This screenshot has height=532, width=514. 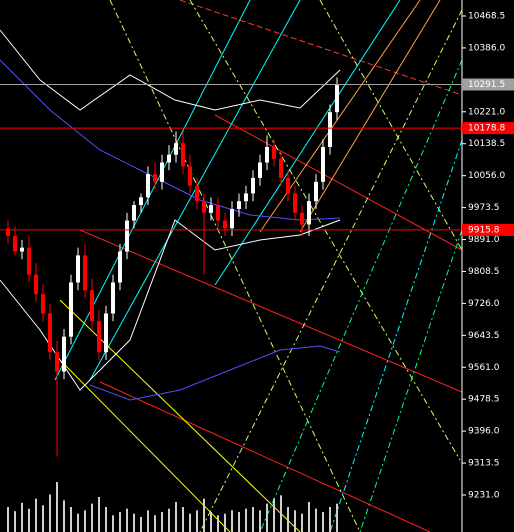 What do you see at coordinates (484, 400) in the screenshot?
I see `y-tick-label: 9478.5` at bounding box center [484, 400].